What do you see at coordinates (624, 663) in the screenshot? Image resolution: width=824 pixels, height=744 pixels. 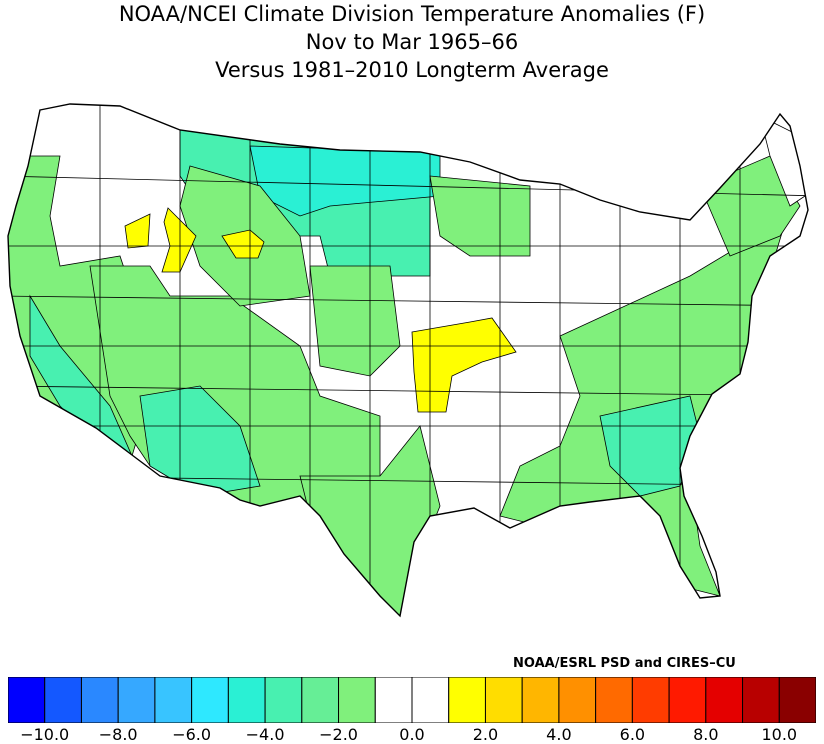 I see `credit-text: NOAA/ESRL PSD and CIRES–CU` at bounding box center [624, 663].